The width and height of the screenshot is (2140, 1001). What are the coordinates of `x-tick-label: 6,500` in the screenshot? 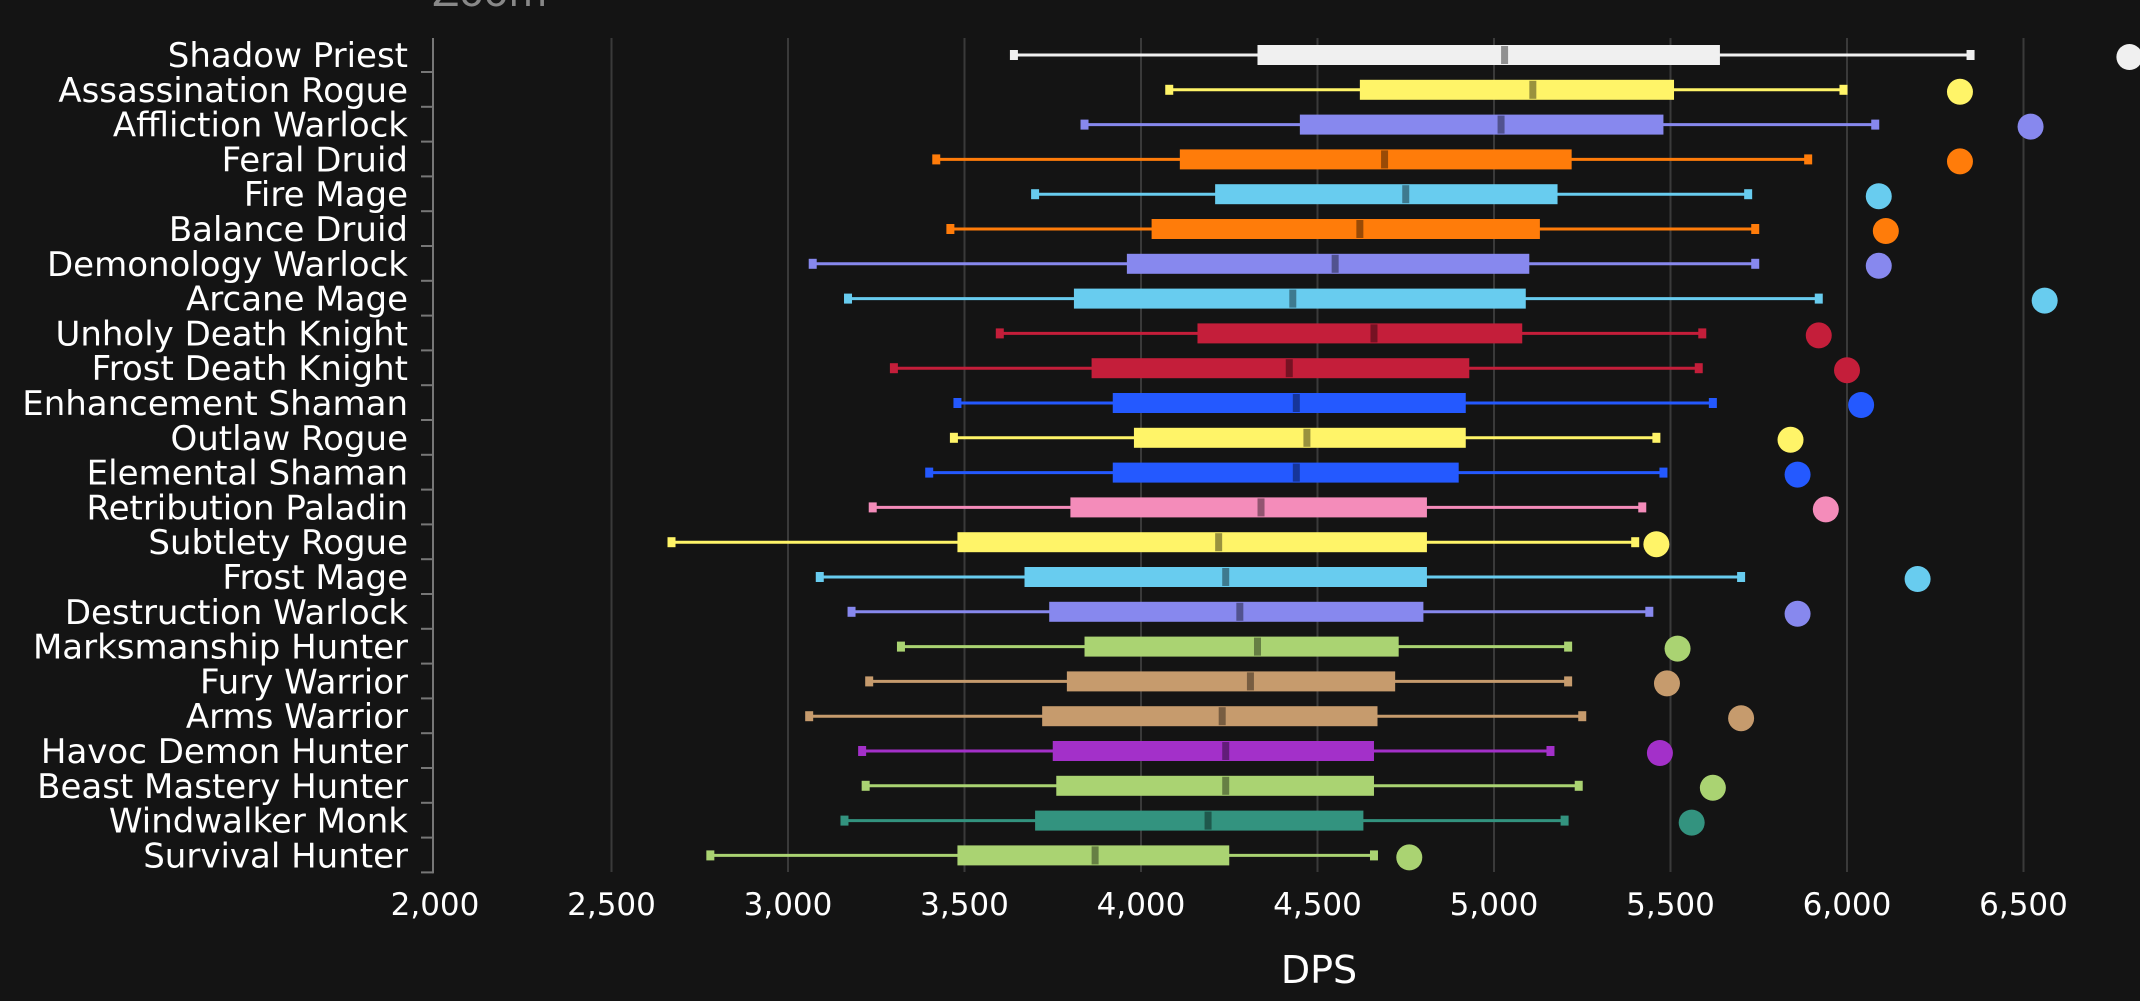 It's located at (2023, 905).